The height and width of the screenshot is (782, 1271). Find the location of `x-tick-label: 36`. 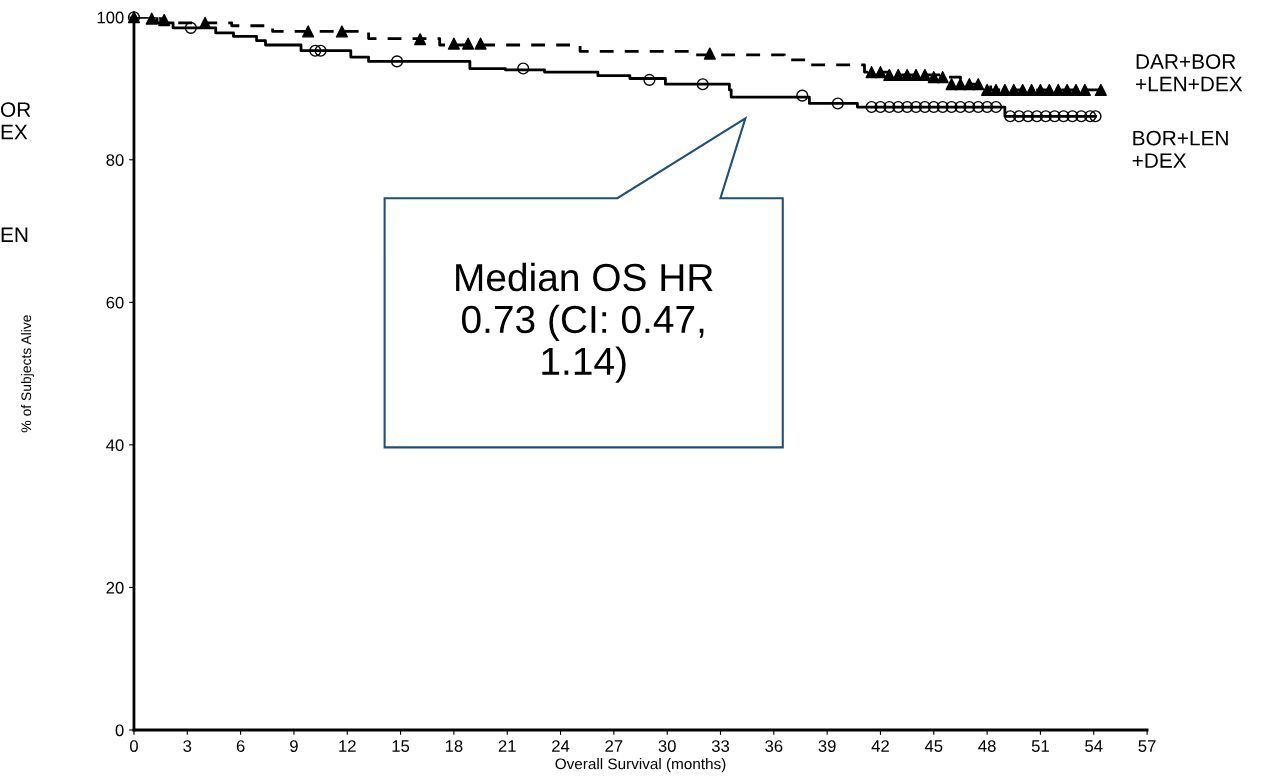

x-tick-label: 36 is located at coordinates (774, 746).